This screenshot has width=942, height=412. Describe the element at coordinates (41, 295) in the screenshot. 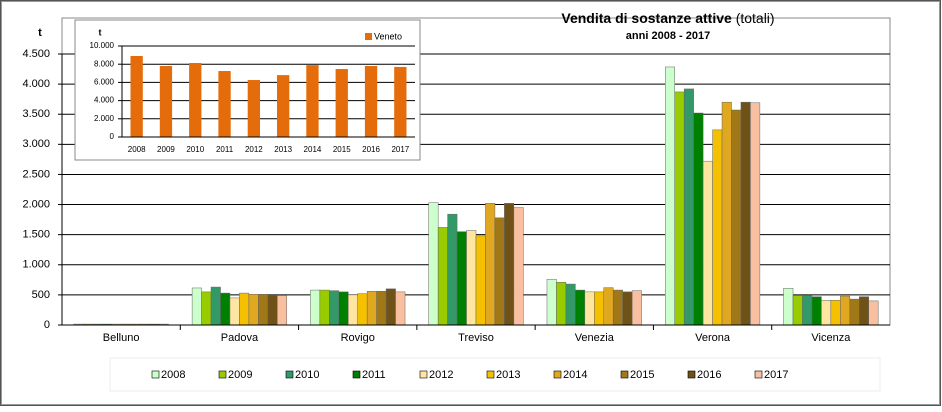

I see `y-tick-label: 500` at that location.